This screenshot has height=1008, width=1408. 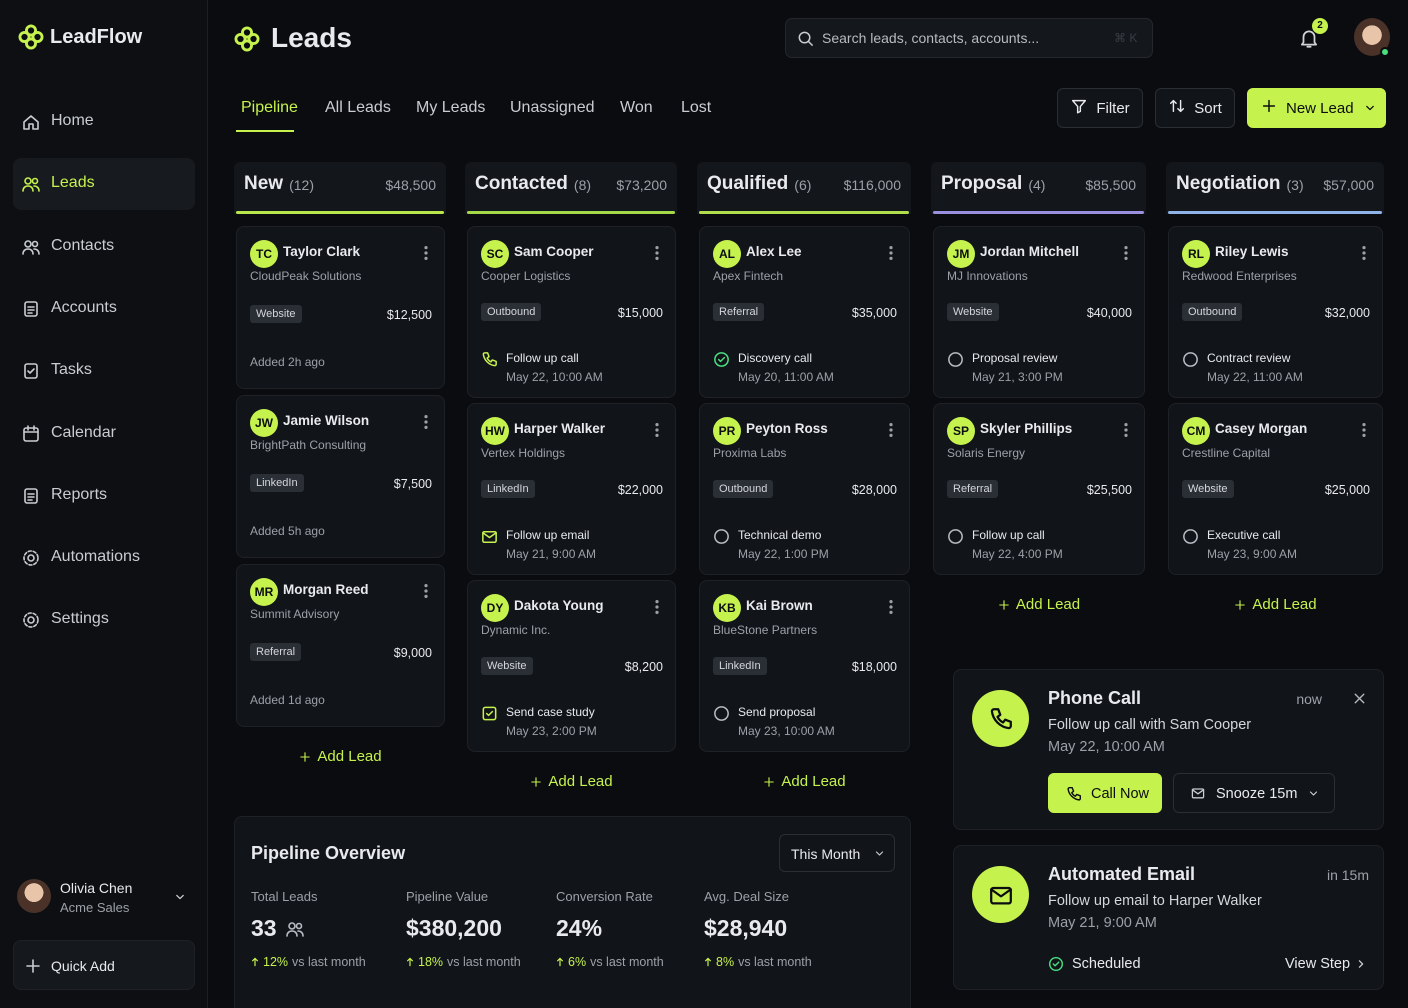 I want to click on notification-time: in 15m, so click(x=1347, y=875).